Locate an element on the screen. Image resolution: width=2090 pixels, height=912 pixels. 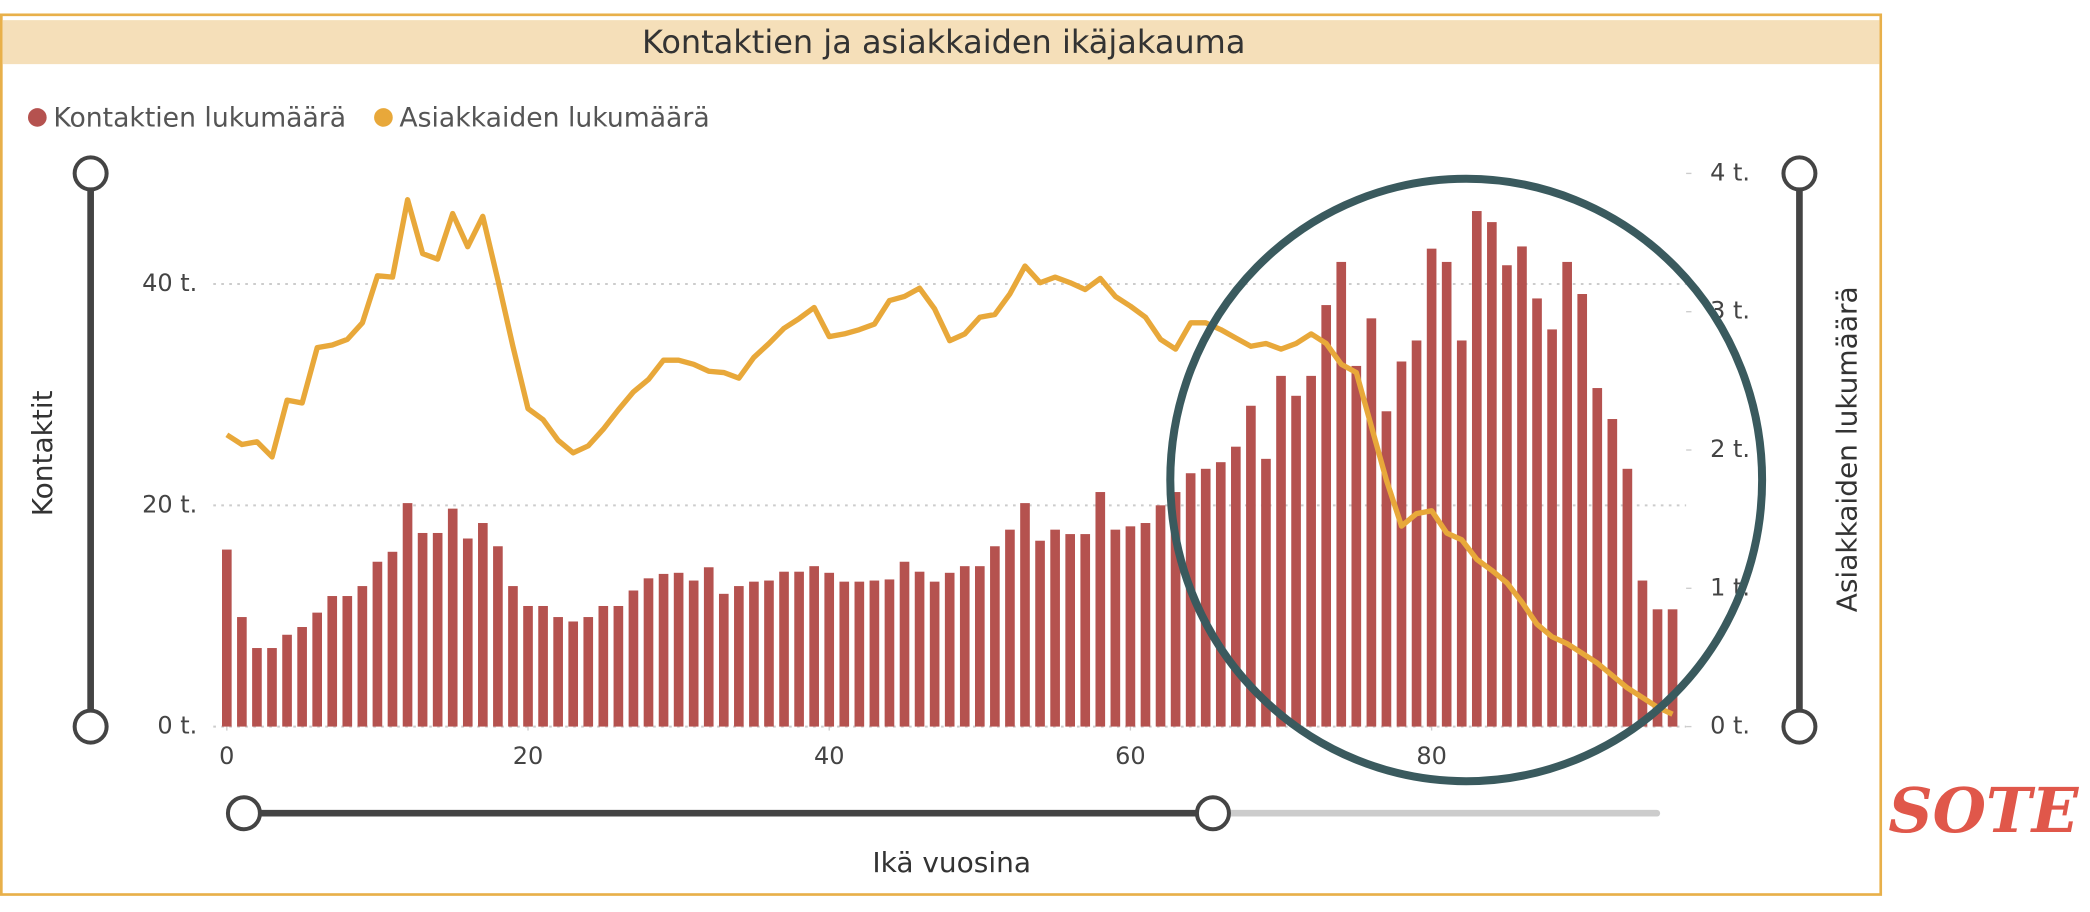
left-slider is located at coordinates (90, 450).